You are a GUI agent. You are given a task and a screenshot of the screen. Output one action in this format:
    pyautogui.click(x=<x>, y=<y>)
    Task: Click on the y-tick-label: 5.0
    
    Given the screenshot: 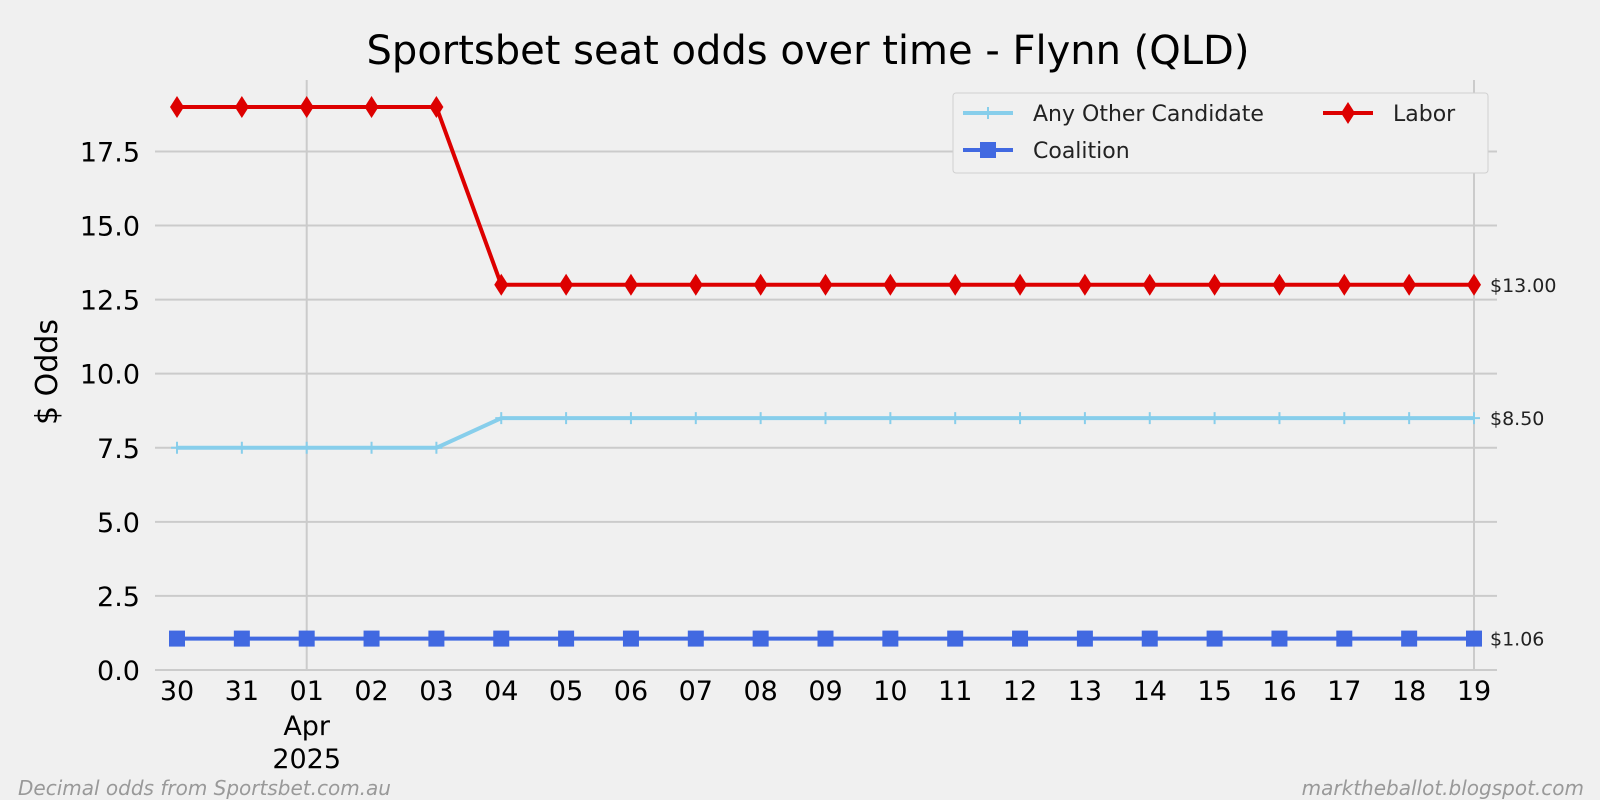 What is the action you would take?
    pyautogui.click(x=118, y=523)
    